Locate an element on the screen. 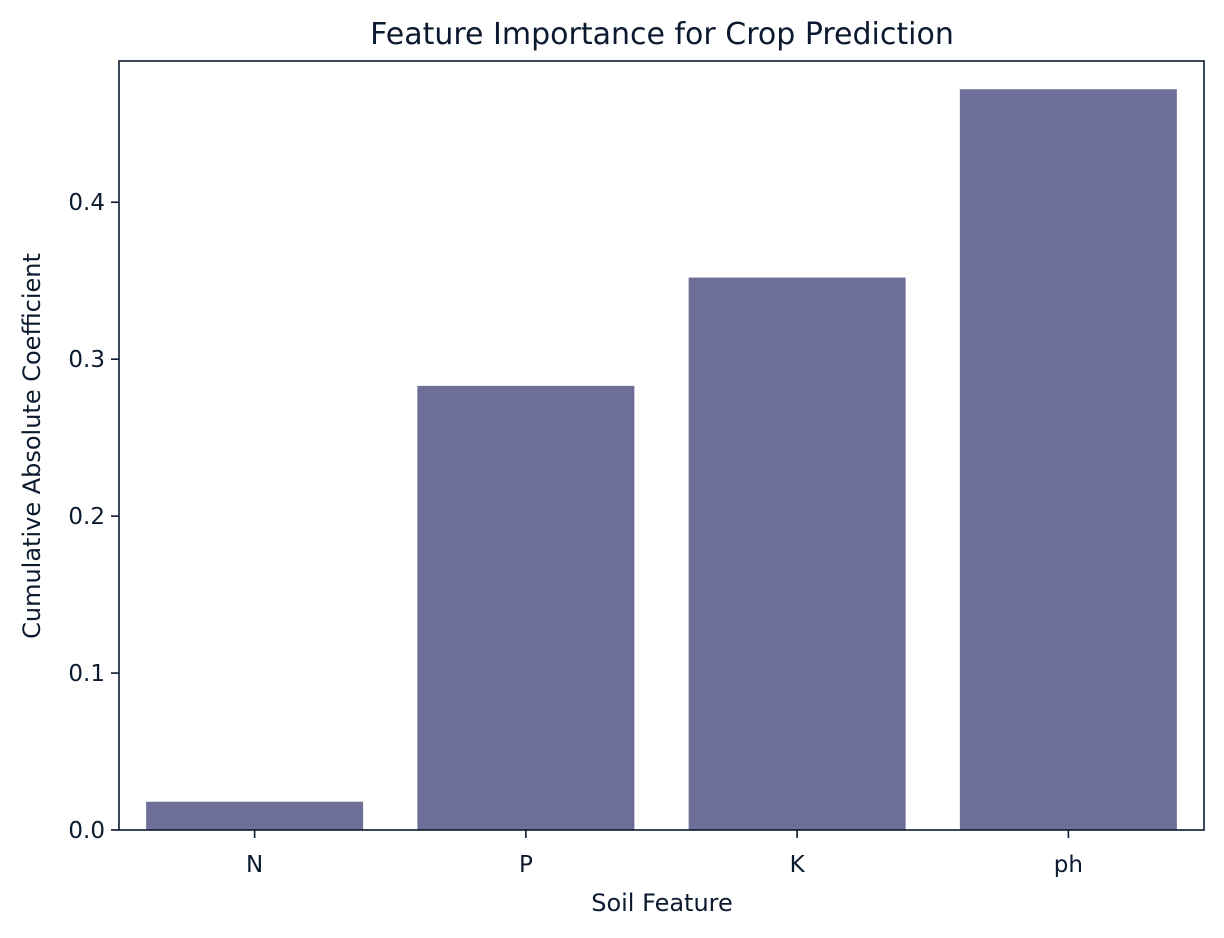 The height and width of the screenshot is (938, 1224). y-axis-label: Cumulative Absolute Coefficient is located at coordinates (32, 446).